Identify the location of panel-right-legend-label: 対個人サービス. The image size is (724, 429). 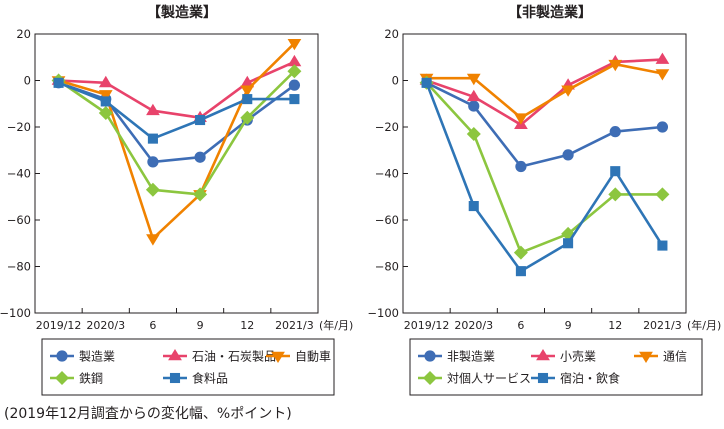
(489, 379).